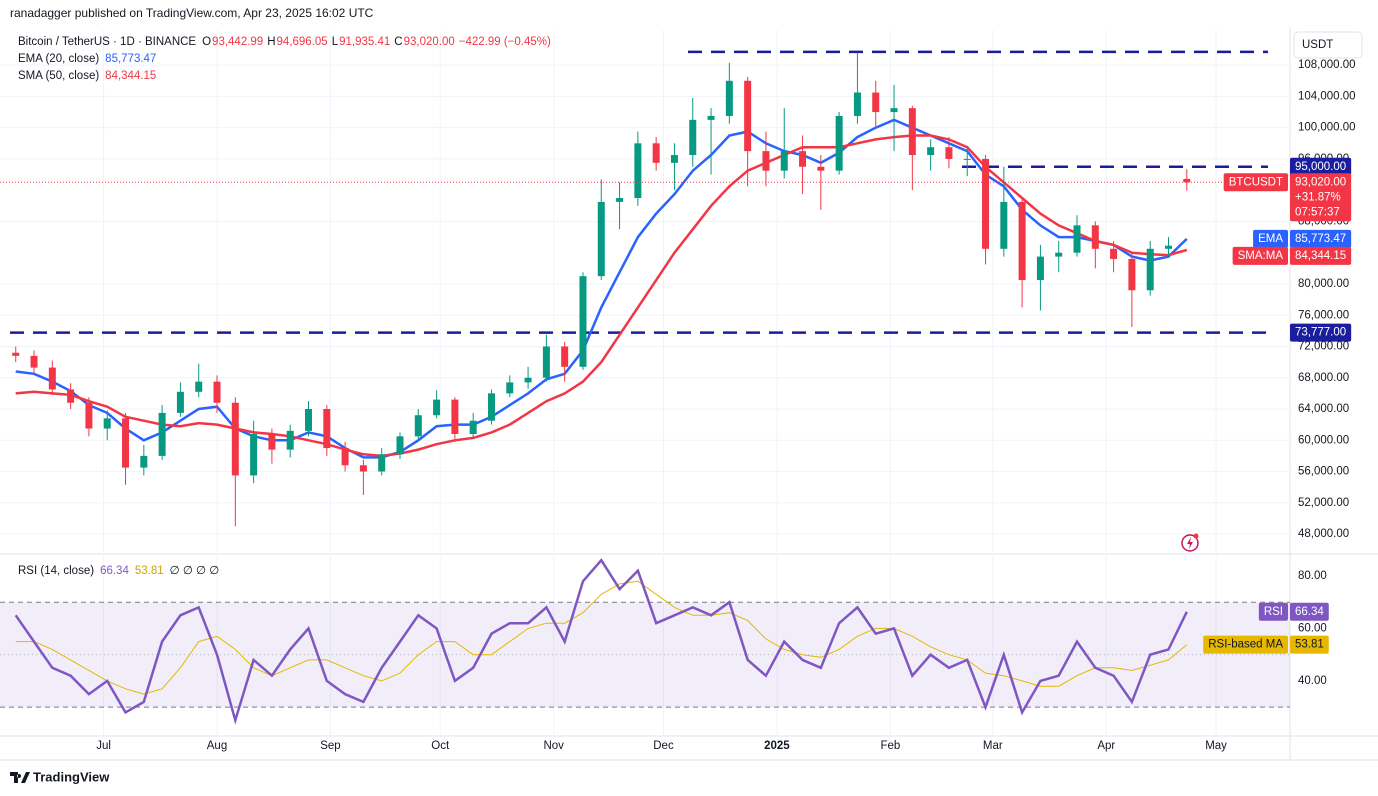 This screenshot has height=796, width=1378. What do you see at coordinates (505, 42) in the screenshot?
I see `change-value: −422.99 (−0.45%)` at bounding box center [505, 42].